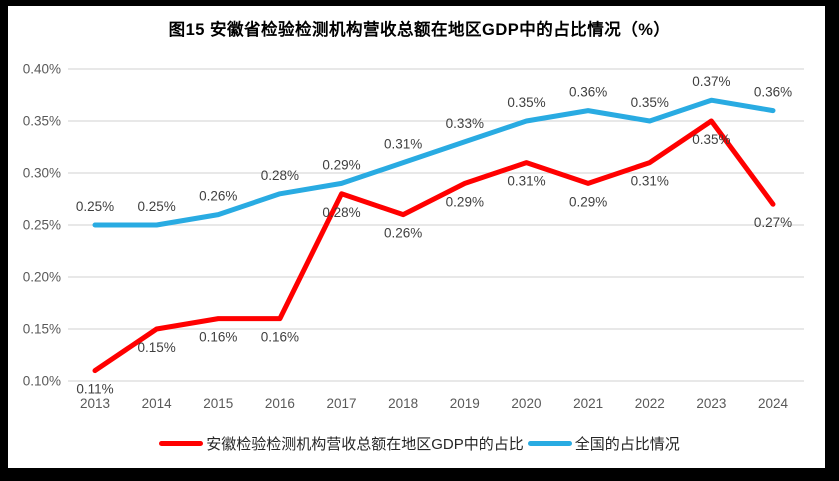 This screenshot has width=839, height=481. Describe the element at coordinates (42, 329) in the screenshot. I see `y-tick-label: 0.15%` at that location.